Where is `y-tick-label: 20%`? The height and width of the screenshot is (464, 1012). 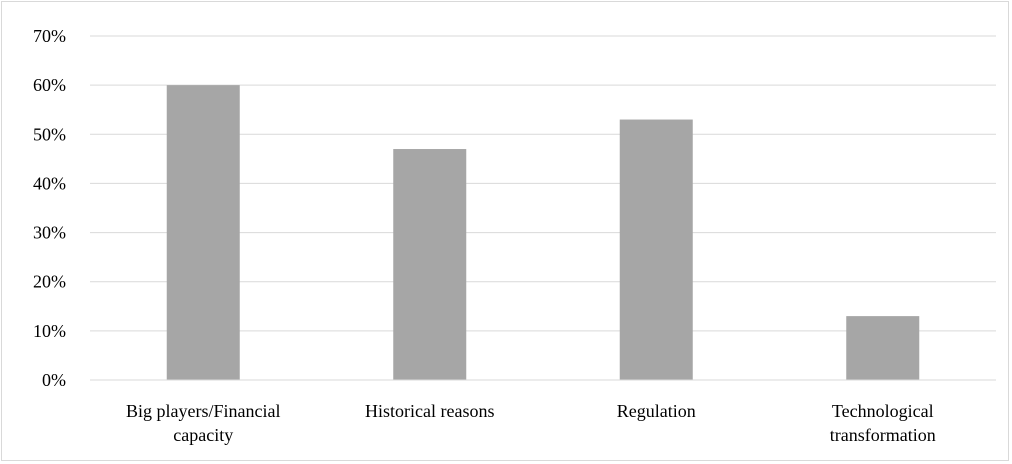
y-tick-label: 20% is located at coordinates (49, 282).